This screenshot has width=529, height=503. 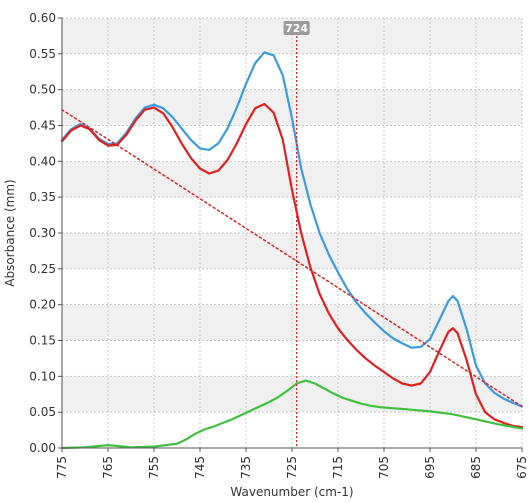 What do you see at coordinates (42, 126) in the screenshot?
I see `y-tick-label: 0.45` at bounding box center [42, 126].